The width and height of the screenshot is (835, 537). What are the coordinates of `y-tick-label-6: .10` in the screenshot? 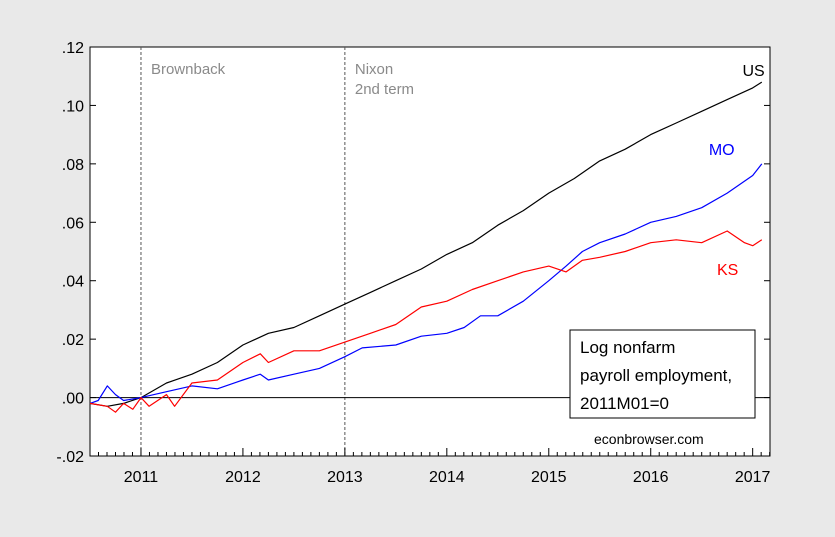 It's located at (73, 106).